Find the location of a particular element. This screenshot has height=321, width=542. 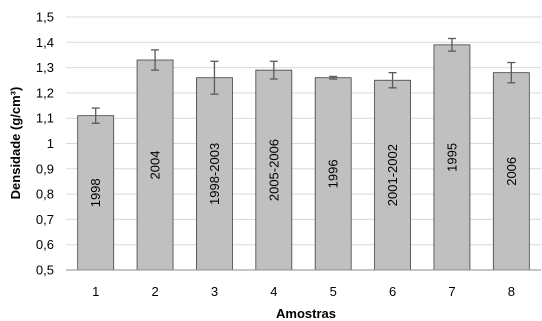

bar-label: 1998-2003 is located at coordinates (214, 174).